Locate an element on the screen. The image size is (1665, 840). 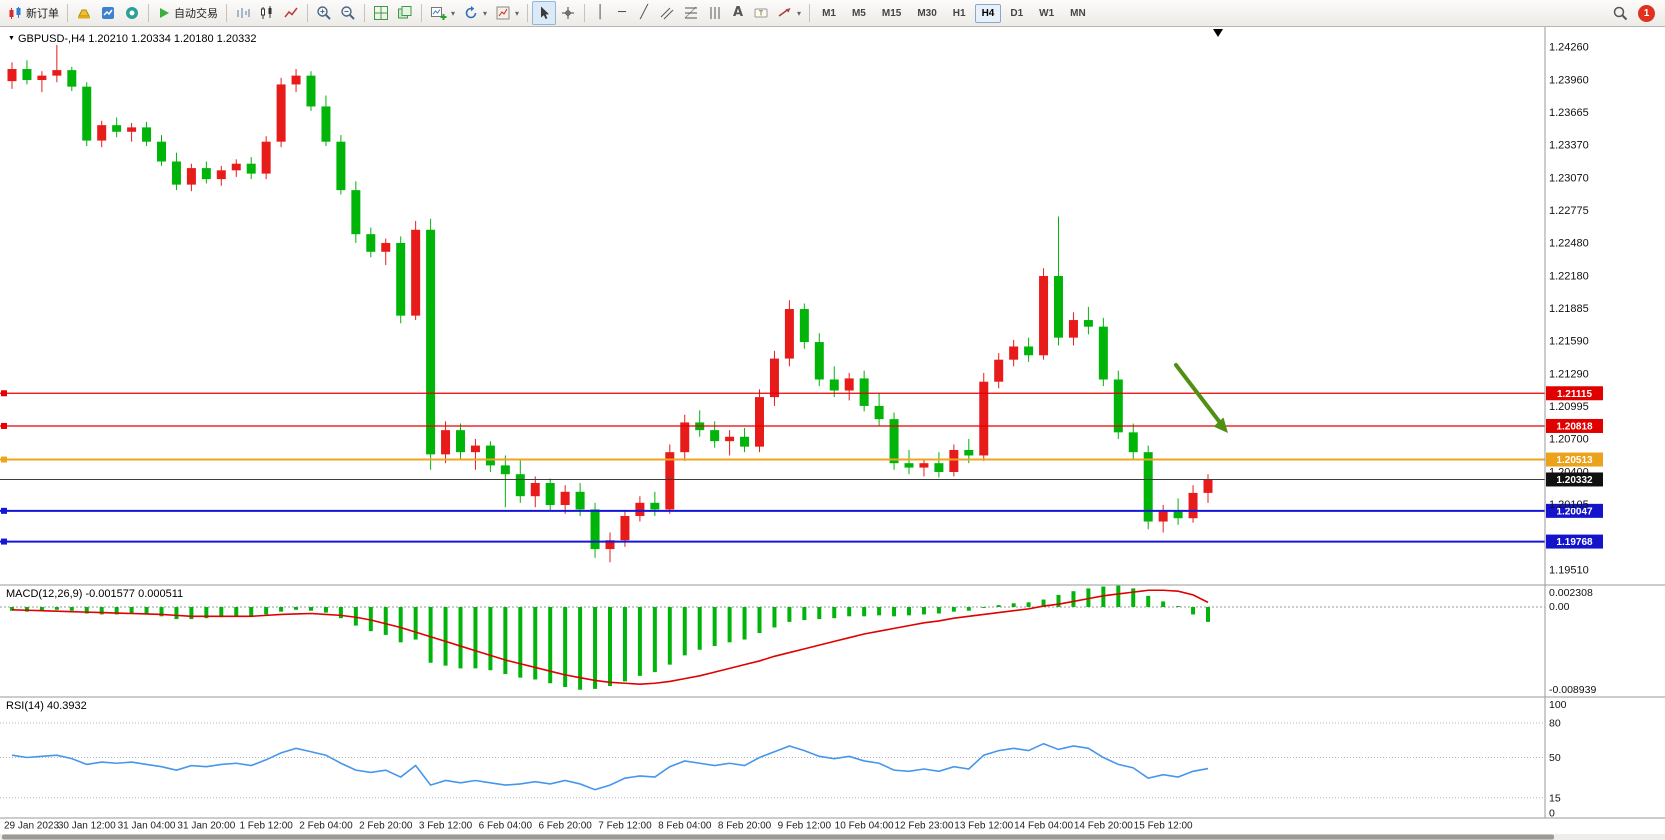
svg-text: 1 Feb 12:00 is located at coordinates (266, 826).